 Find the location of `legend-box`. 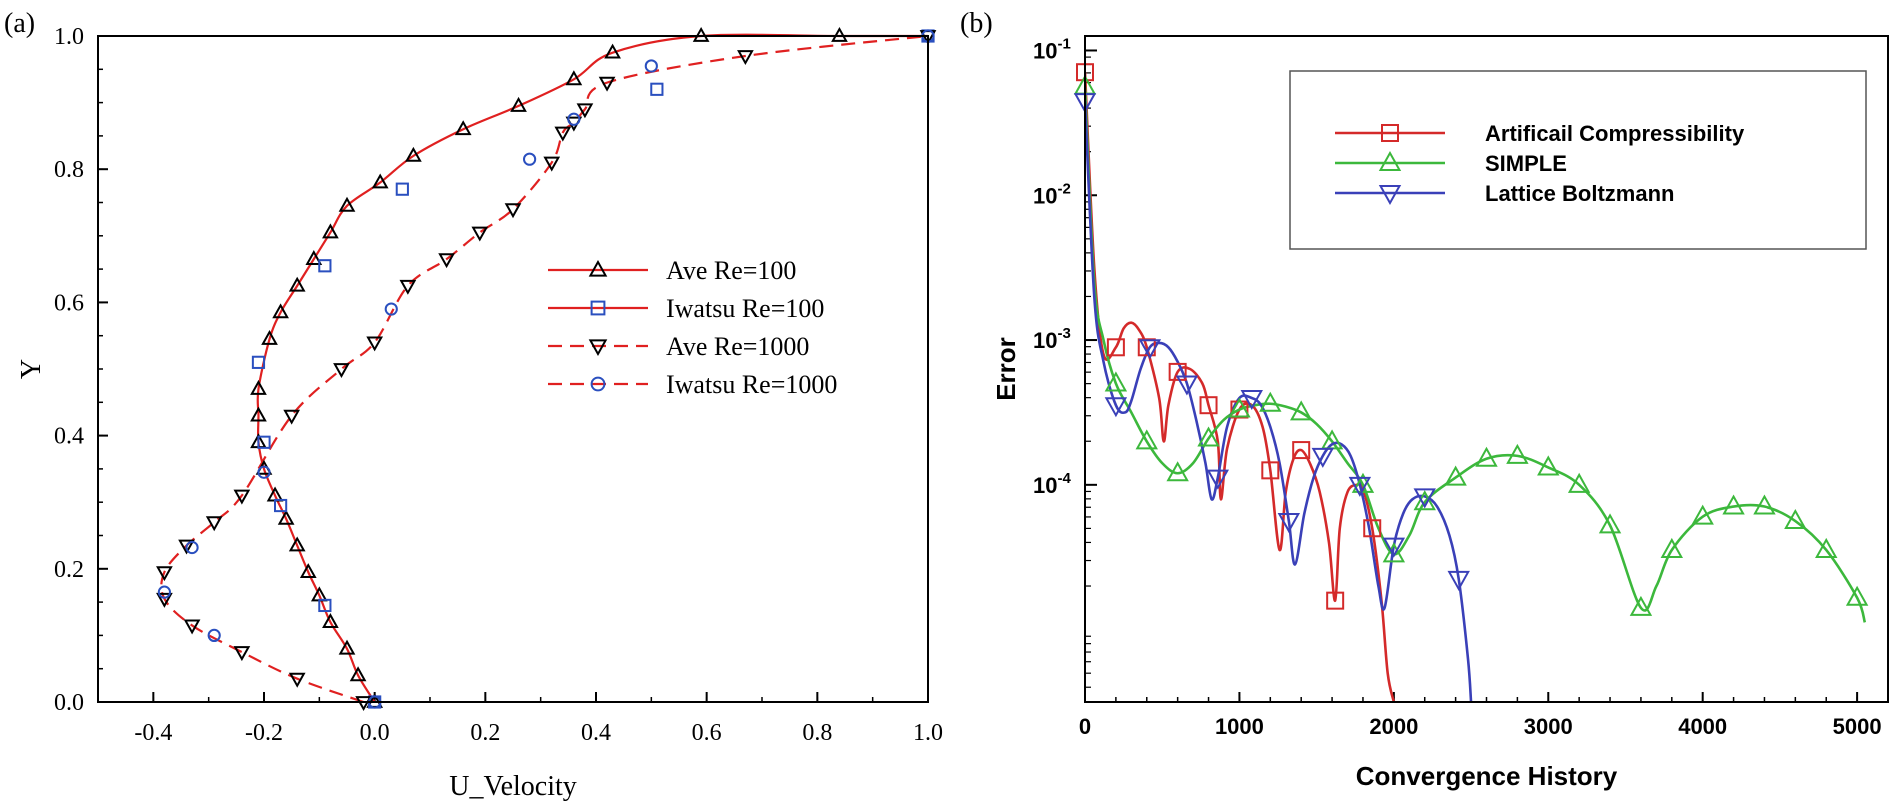

legend-box is located at coordinates (1578, 160).